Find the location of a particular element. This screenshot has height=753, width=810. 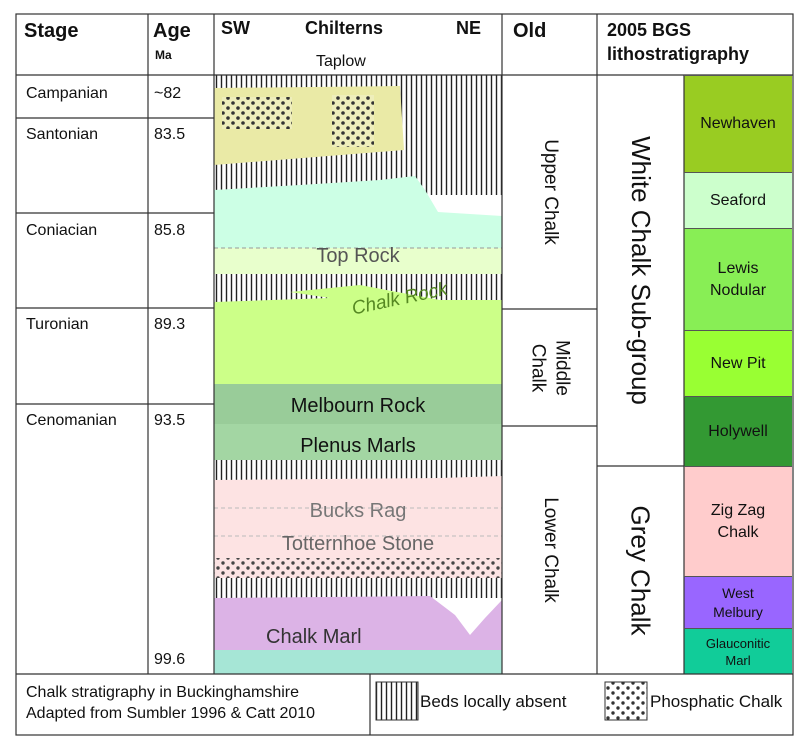

old-middle-chalk: Middle Chalk is located at coordinates (550, 367).